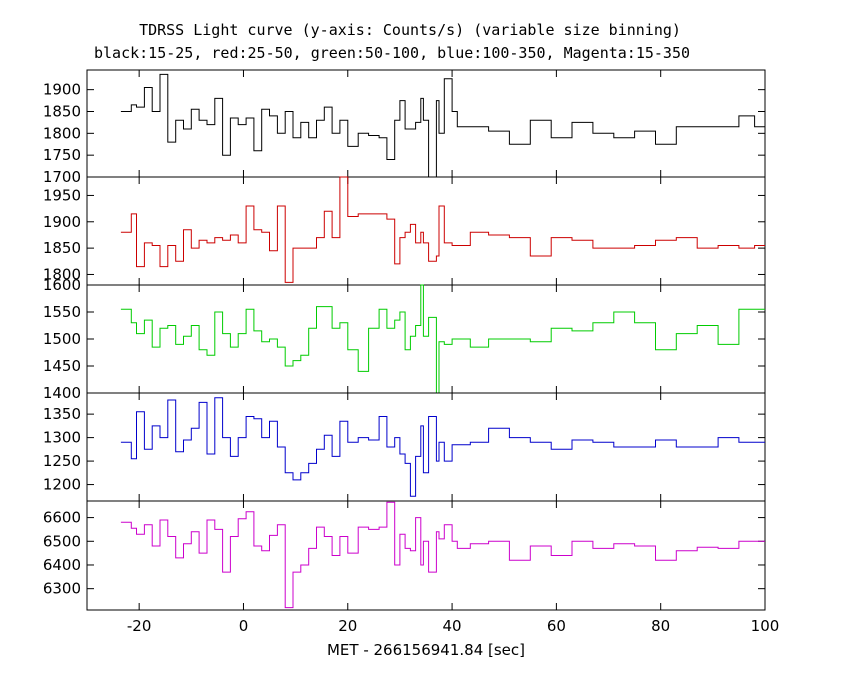 The width and height of the screenshot is (850, 680). Describe the element at coordinates (62, 438) in the screenshot. I see `y-tick-label-blue: 1300` at that location.